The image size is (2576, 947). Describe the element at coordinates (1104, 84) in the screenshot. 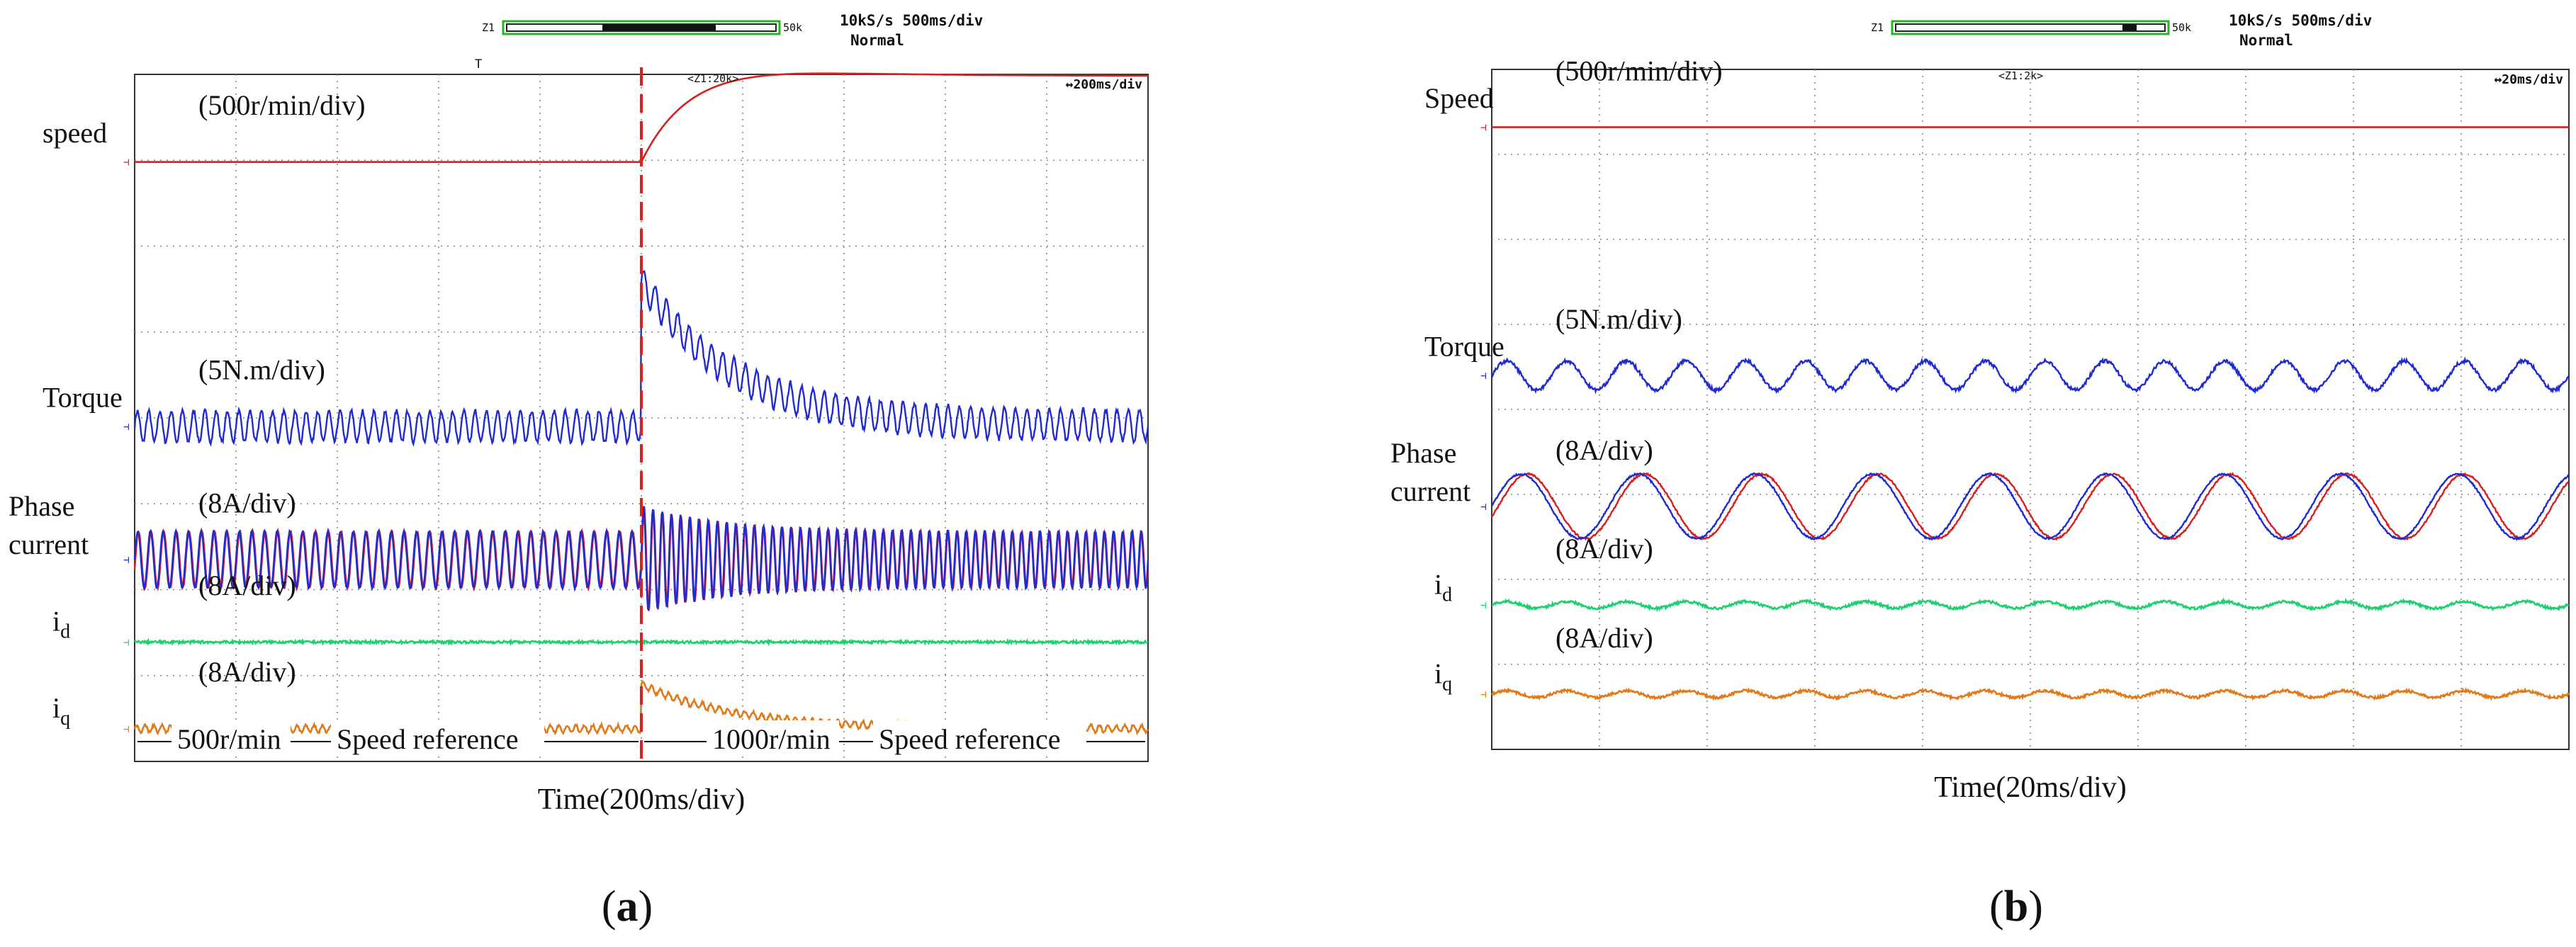

I see `timebase-tag: ↔200ms/div` at that location.